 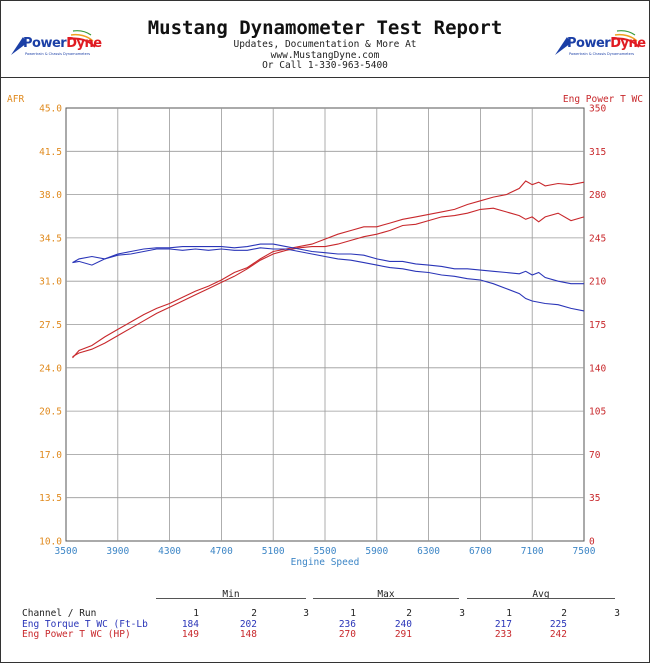 I want to click on summary-value: 291, so click(x=403, y=634).